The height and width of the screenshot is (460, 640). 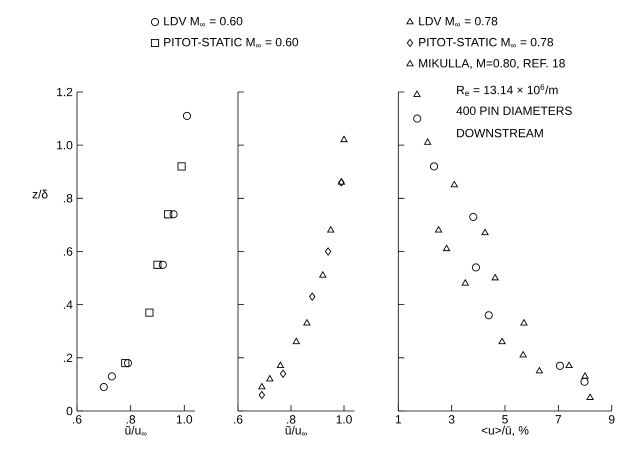 What do you see at coordinates (505, 431) in the screenshot?
I see `x-axis-title: <u>/ū, %` at bounding box center [505, 431].